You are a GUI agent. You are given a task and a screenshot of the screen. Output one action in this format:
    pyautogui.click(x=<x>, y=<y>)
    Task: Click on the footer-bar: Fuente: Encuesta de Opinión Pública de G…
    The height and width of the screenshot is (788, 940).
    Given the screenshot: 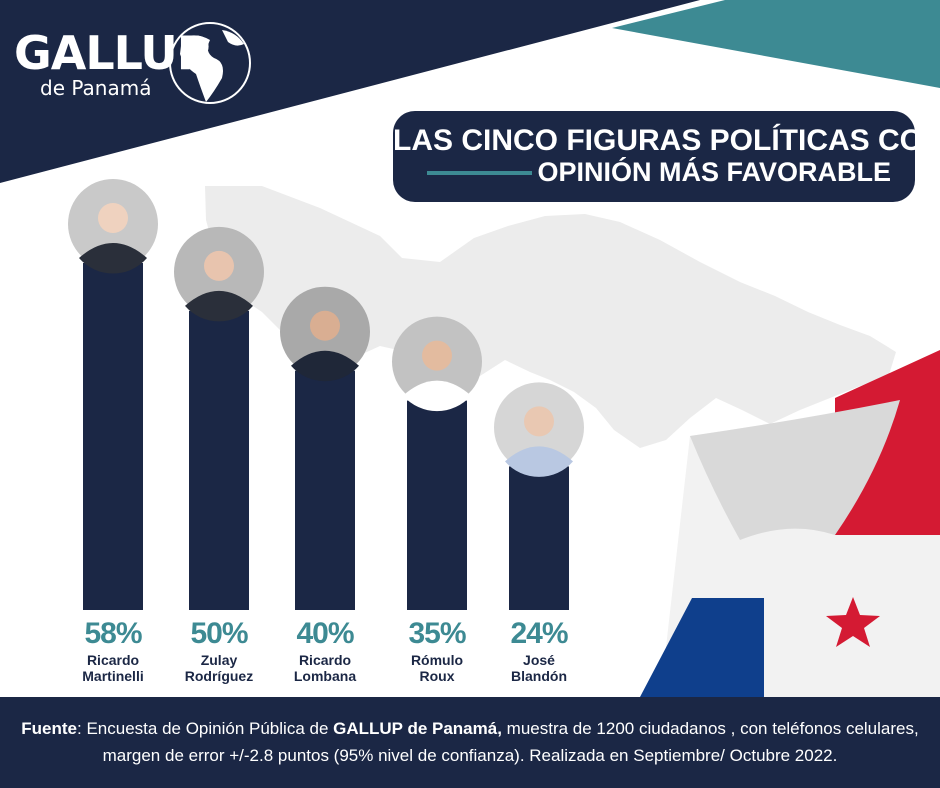 What is the action you would take?
    pyautogui.click(x=470, y=742)
    